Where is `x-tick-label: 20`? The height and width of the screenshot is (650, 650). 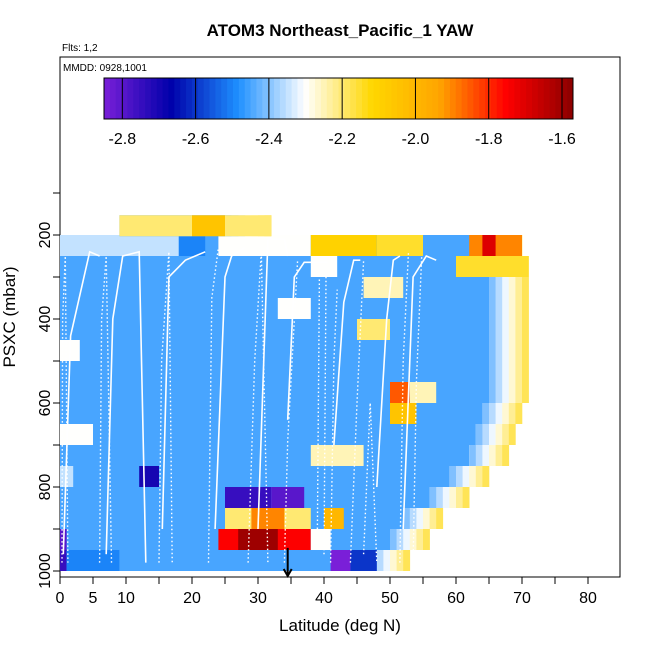
x-tick-label: 20 is located at coordinates (192, 598).